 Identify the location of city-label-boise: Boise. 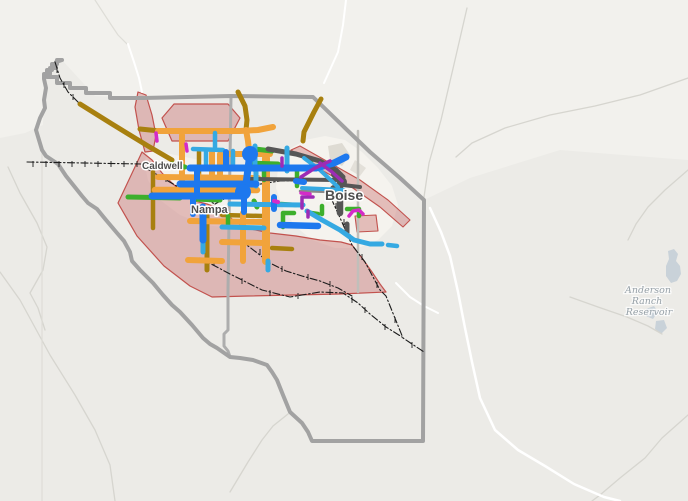
(344, 195).